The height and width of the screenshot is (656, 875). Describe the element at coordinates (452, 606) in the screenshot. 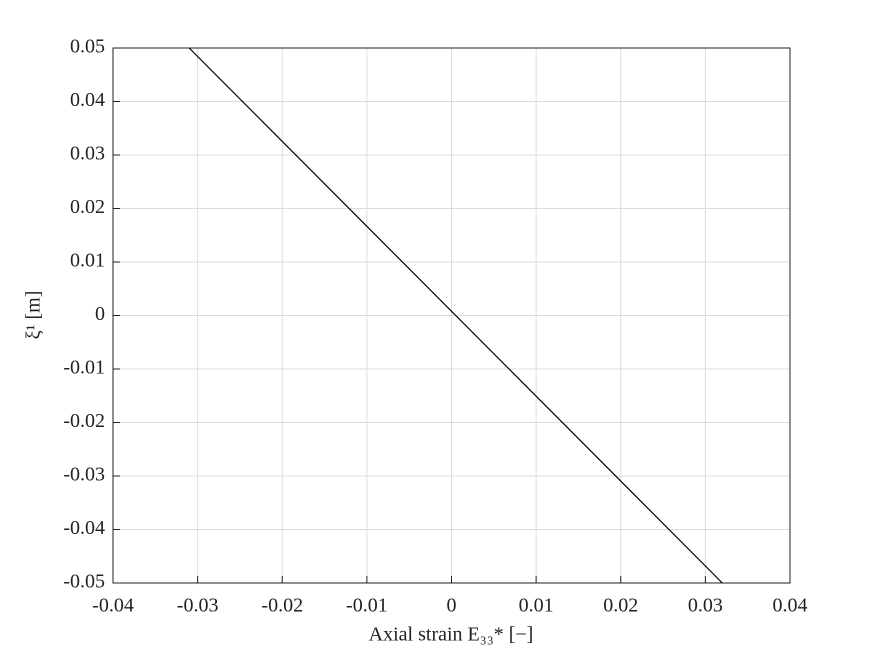

I see `x-tick-label: 0` at that location.